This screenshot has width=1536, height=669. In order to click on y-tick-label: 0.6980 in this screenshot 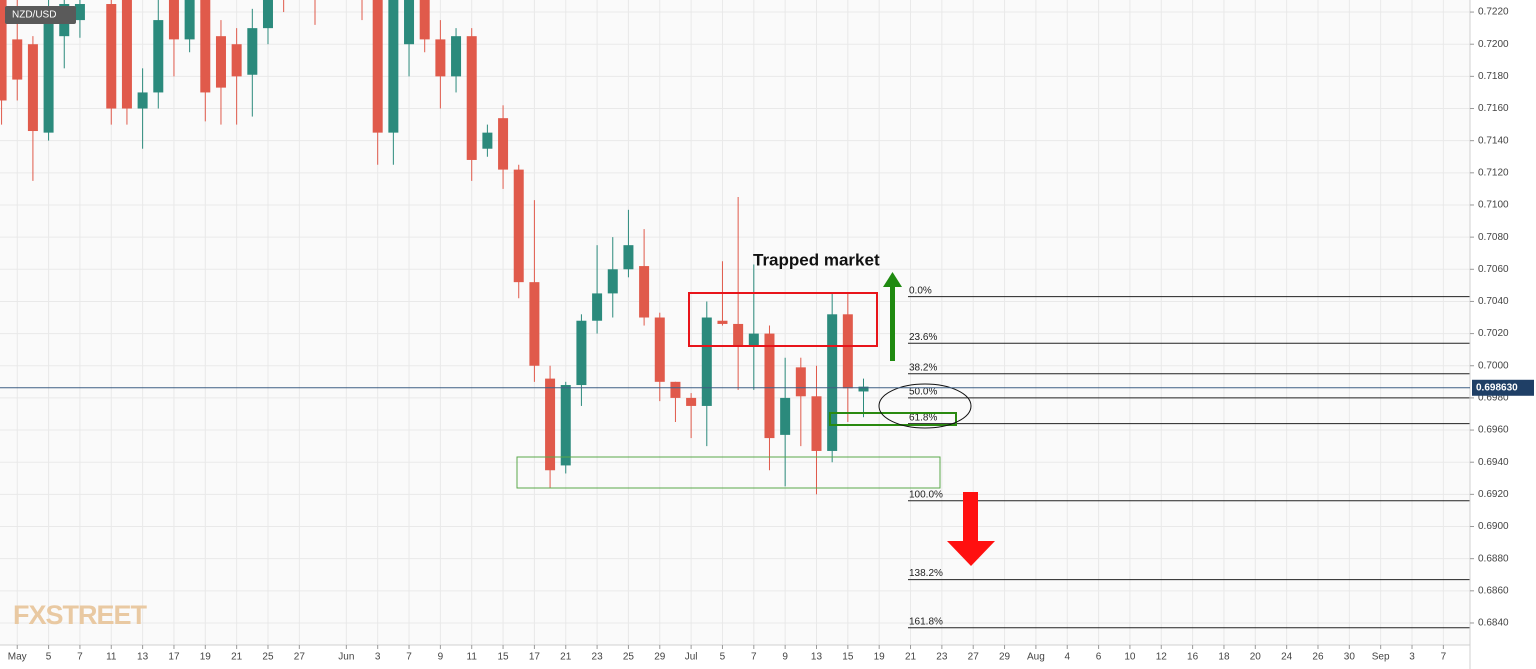, I will do `click(1493, 398)`.